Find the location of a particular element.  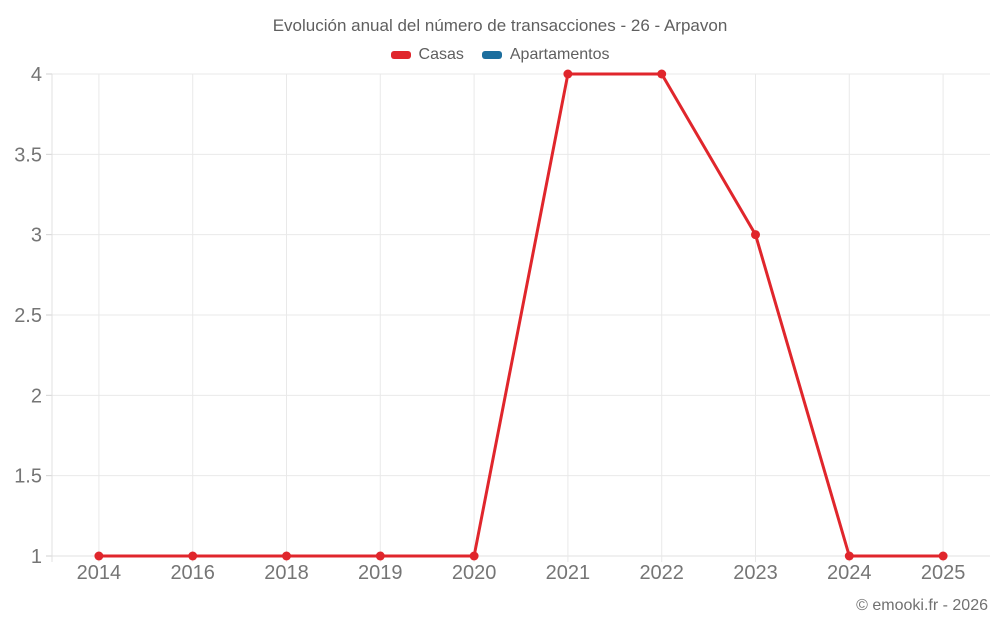

legend-item-apartamentos: Apartamentos is located at coordinates (545, 55).